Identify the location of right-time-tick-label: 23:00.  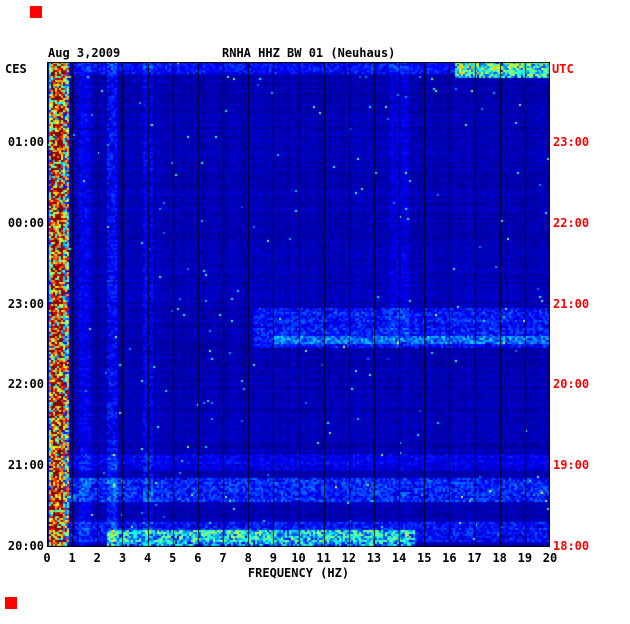
(571, 141).